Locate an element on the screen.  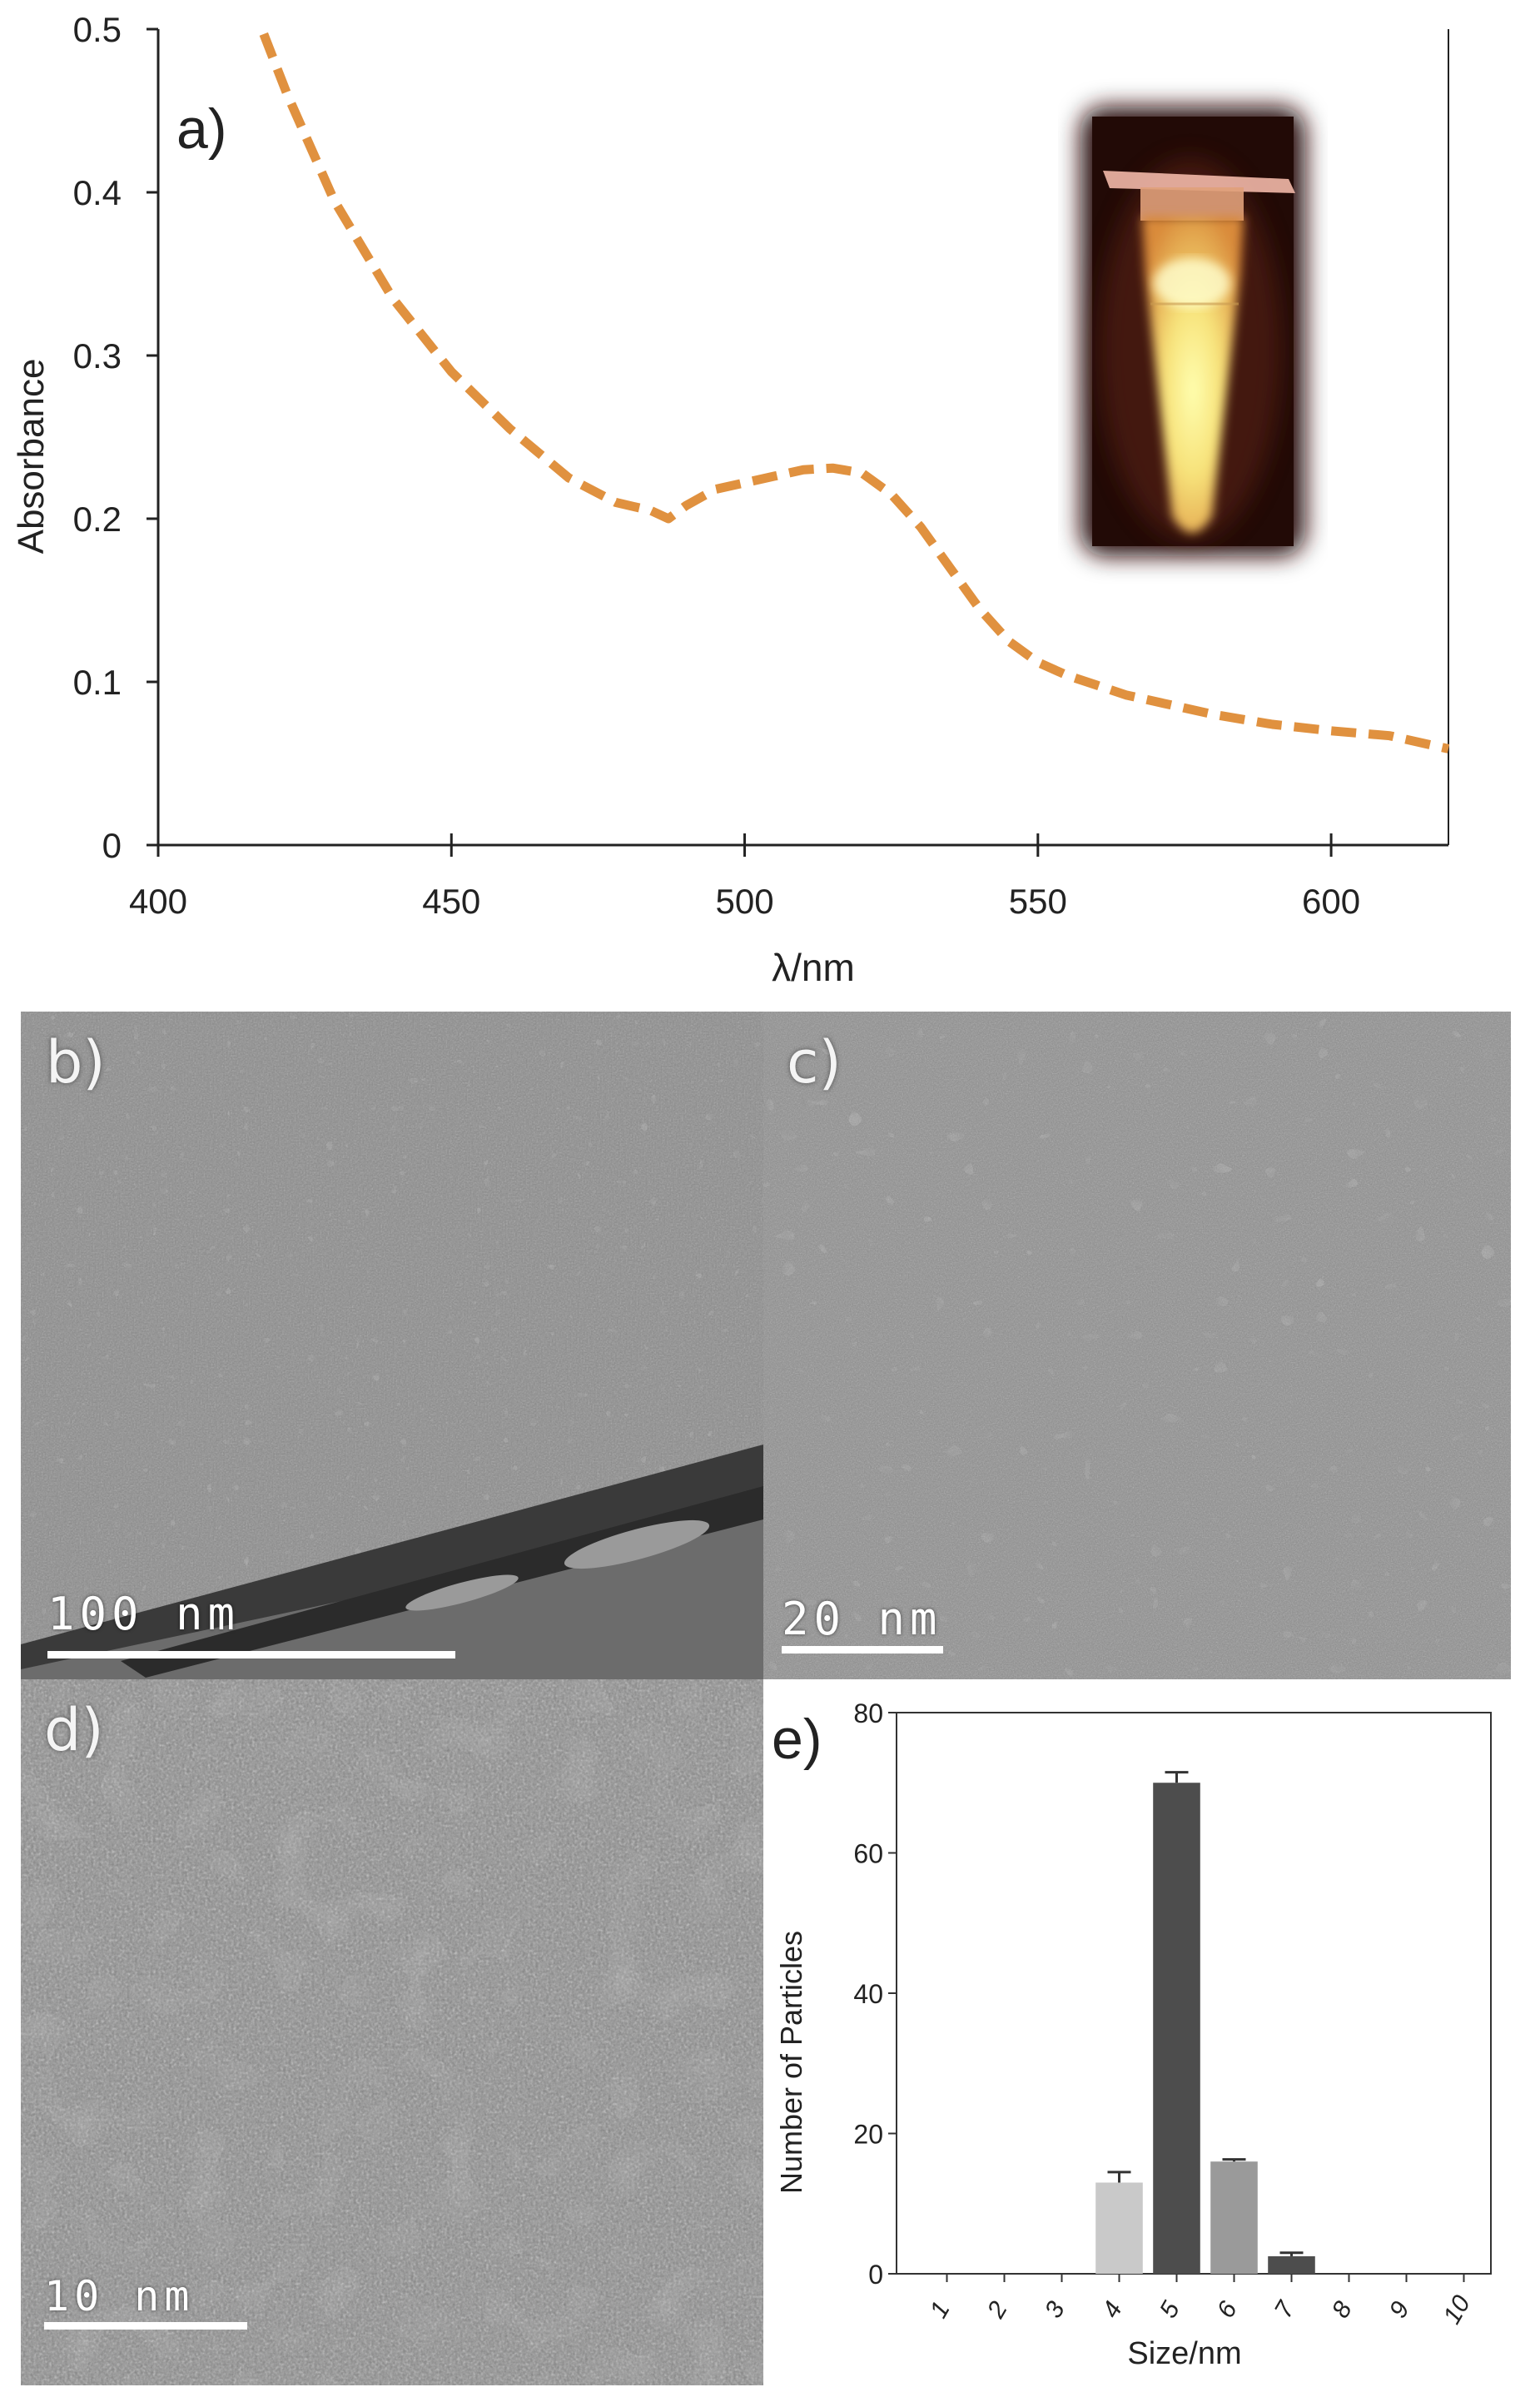
tem-micrograph-c is located at coordinates (1137, 1345).